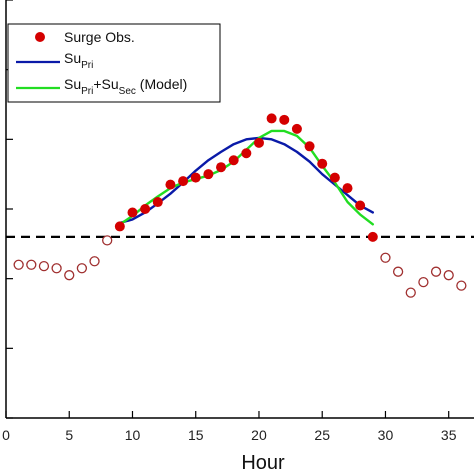  Describe the element at coordinates (386, 435) in the screenshot. I see `x-tick-label-6: 30` at that location.